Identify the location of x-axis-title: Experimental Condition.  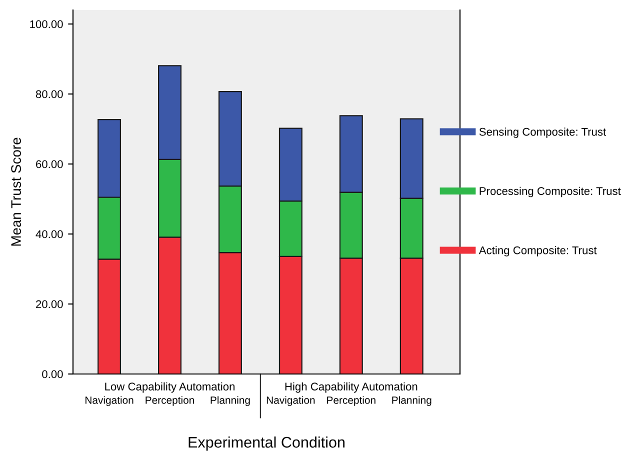
(266, 443).